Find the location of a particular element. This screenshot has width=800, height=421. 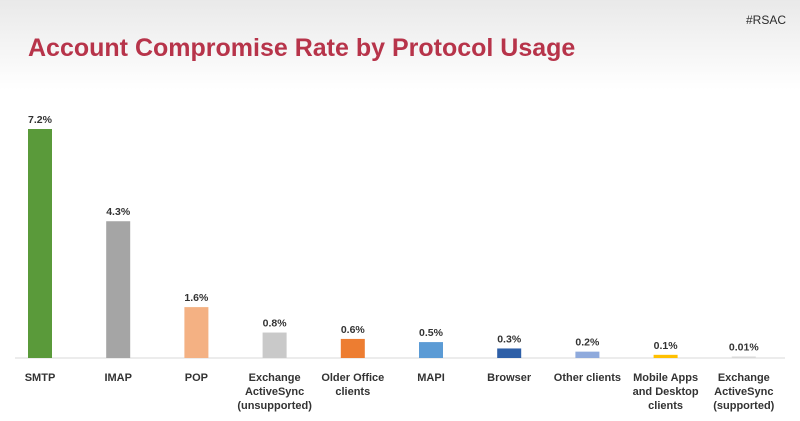

category-label-imap: IMAP is located at coordinates (118, 378).